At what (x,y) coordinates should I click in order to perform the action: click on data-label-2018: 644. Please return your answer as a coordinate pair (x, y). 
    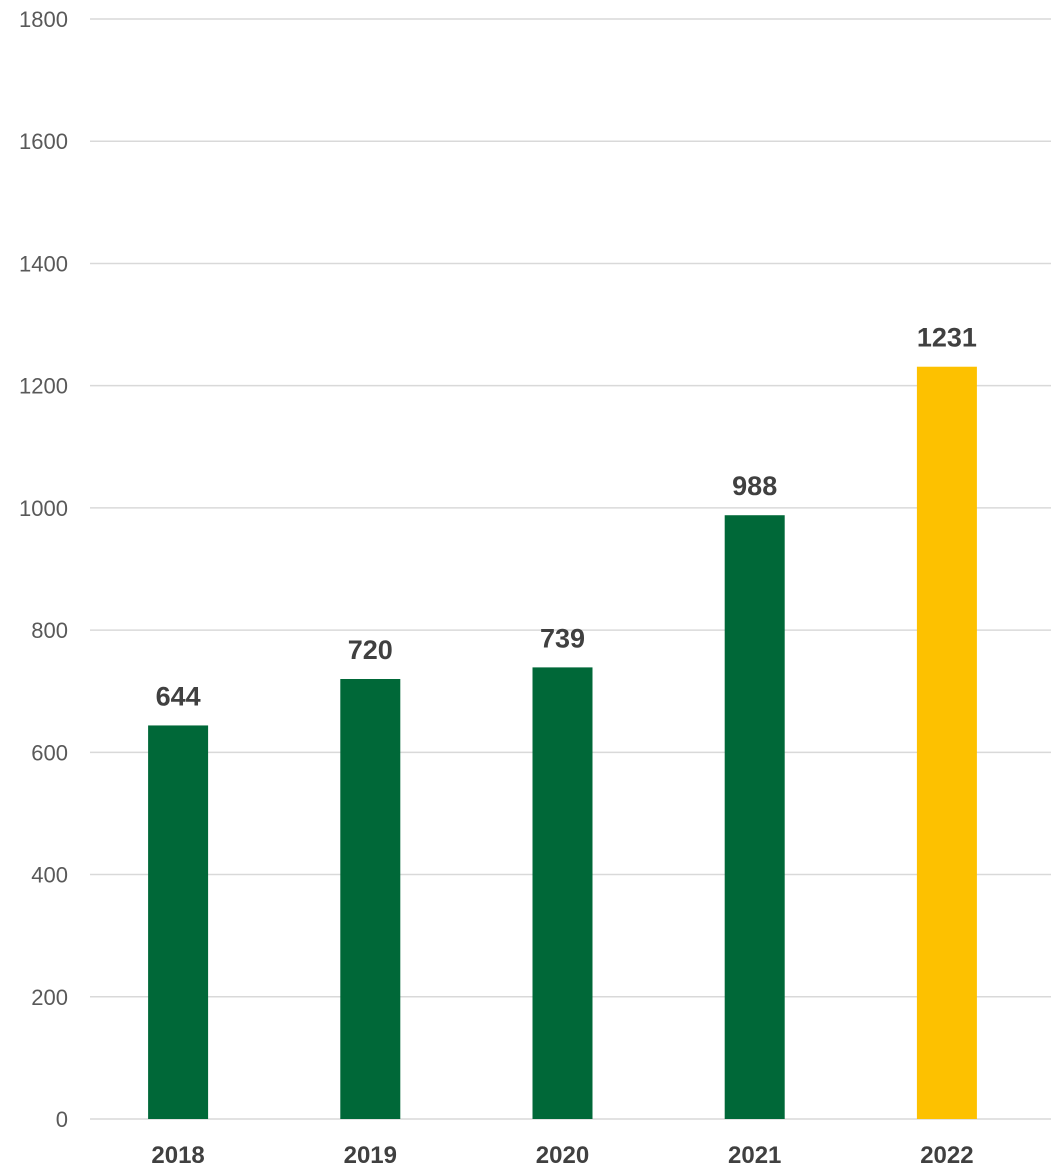
    Looking at the image, I should click on (178, 696).